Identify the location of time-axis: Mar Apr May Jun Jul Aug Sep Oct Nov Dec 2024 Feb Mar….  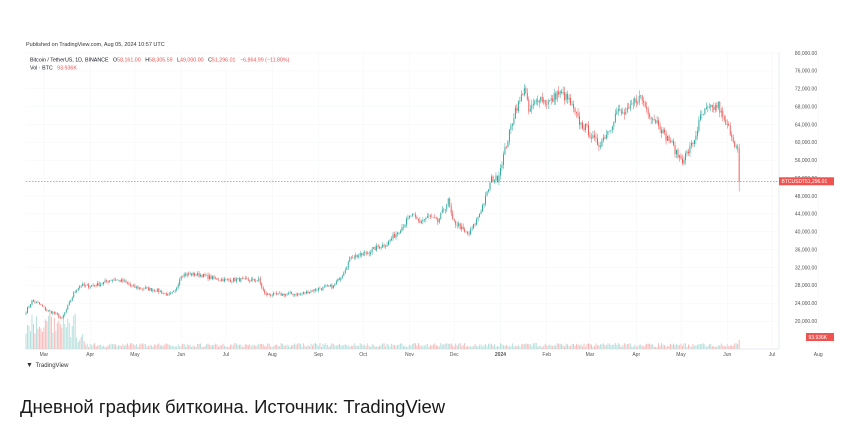
(448, 355).